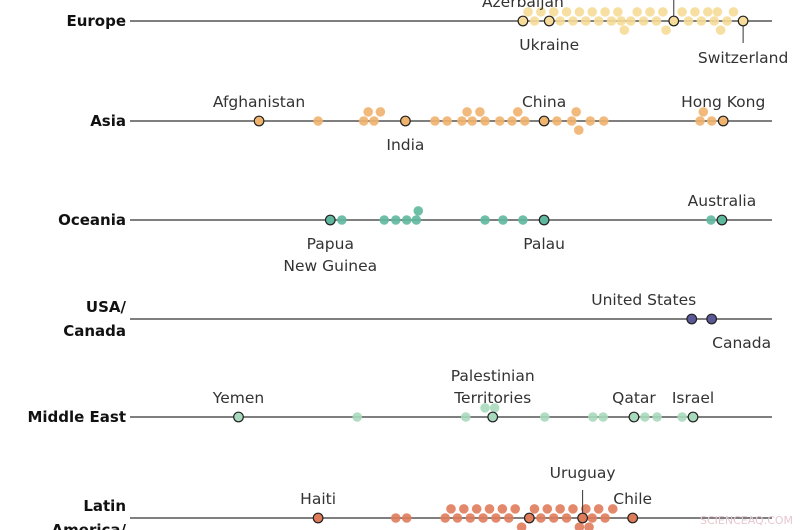  What do you see at coordinates (549, 45) in the screenshot?
I see `country-label: Ukraine` at bounding box center [549, 45].